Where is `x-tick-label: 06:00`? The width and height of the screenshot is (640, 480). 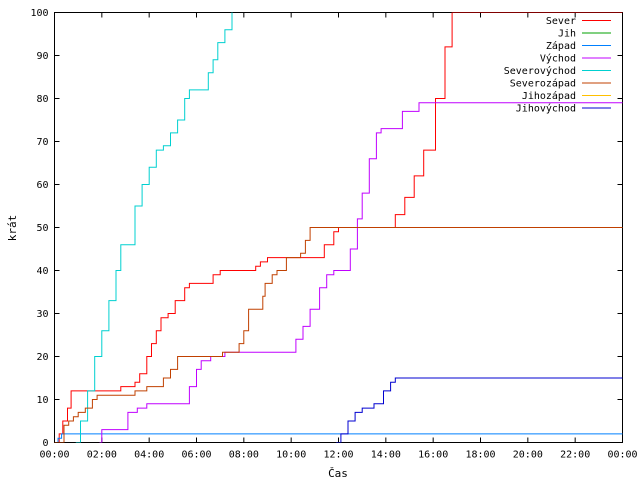 x-tick-label: 06:00 is located at coordinates (196, 455).